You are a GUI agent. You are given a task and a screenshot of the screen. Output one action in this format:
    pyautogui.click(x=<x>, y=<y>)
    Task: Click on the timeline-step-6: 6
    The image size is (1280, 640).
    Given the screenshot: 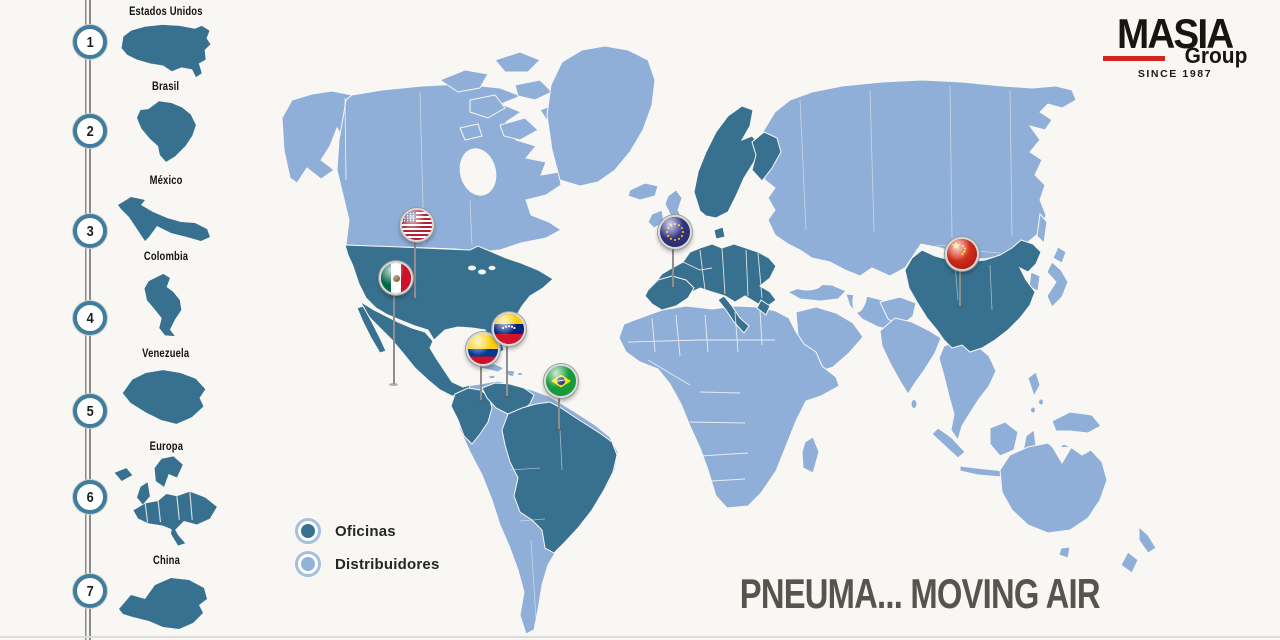 What is the action you would take?
    pyautogui.click(x=90, y=497)
    